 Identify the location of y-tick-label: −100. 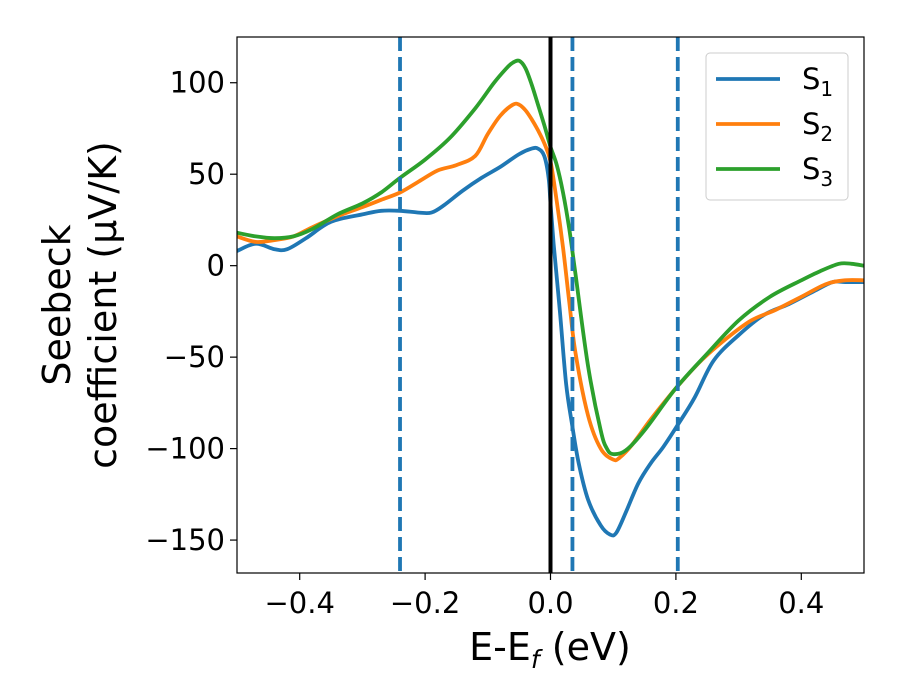
(185, 449).